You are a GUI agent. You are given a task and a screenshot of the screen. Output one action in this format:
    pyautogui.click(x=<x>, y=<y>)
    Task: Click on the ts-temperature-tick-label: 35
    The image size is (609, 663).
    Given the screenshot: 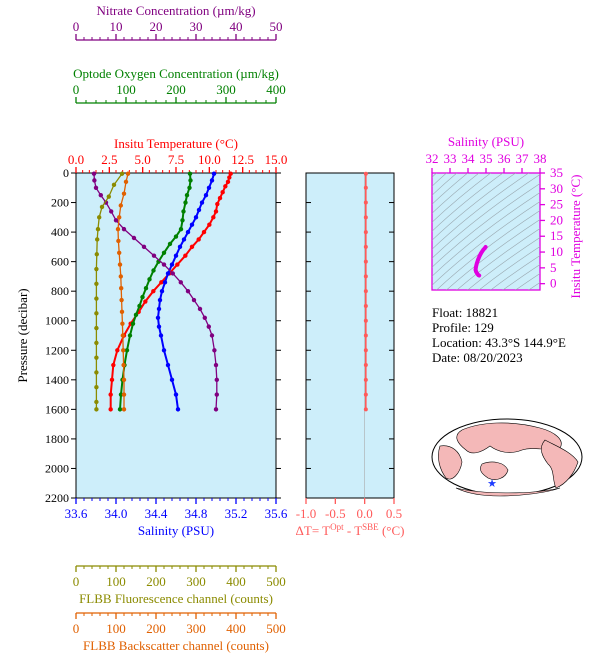 What is the action you would take?
    pyautogui.click(x=556, y=172)
    